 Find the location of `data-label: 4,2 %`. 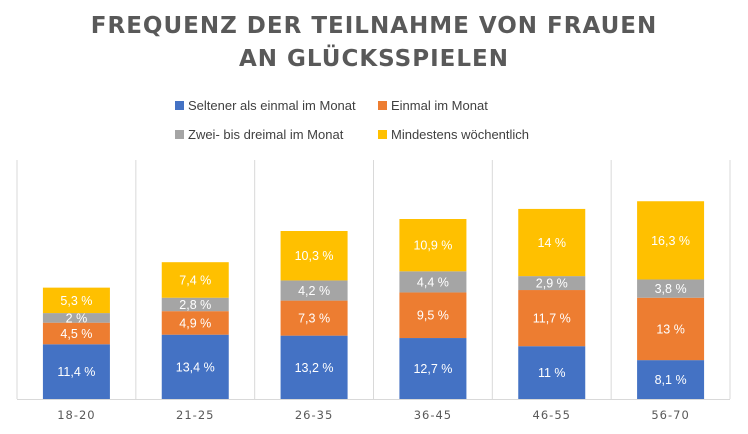

data-label: 4,2 % is located at coordinates (314, 291).